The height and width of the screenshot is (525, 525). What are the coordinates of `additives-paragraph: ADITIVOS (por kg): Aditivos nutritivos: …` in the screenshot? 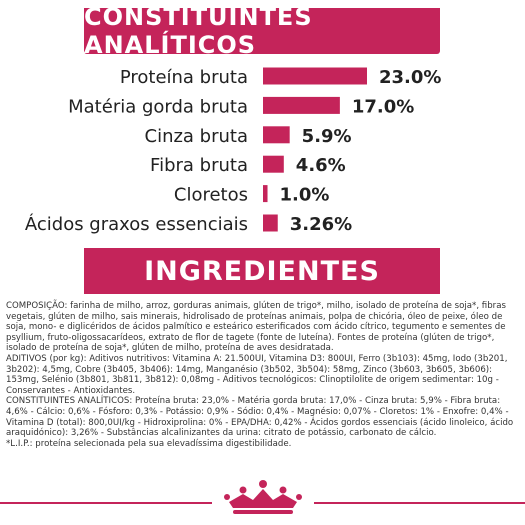 It's located at (257, 374).